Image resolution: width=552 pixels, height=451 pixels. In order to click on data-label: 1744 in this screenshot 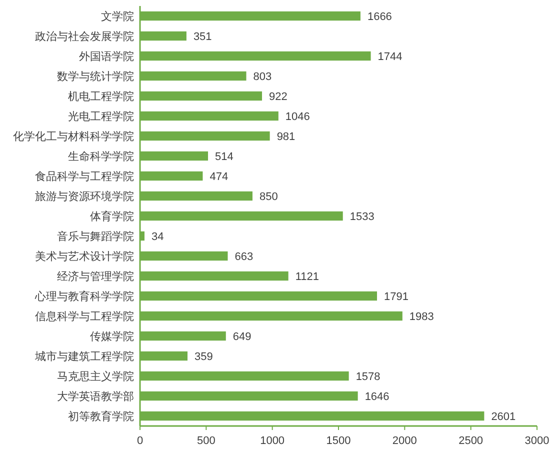, I will do `click(390, 57)`.